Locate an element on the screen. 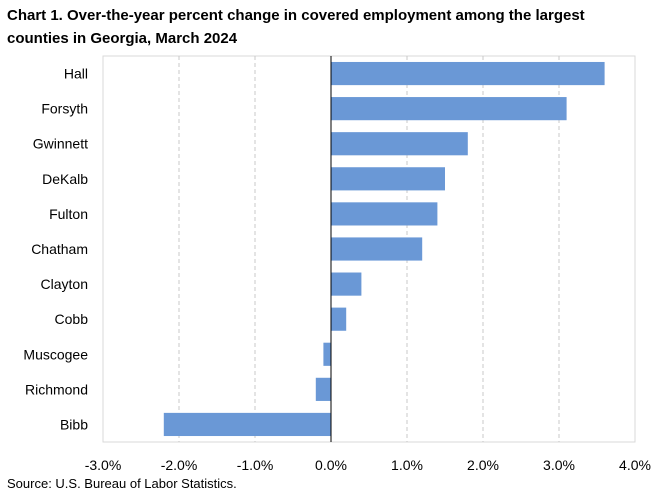 Image resolution: width=660 pixels, height=492 pixels. x-tick-label: -3.0% is located at coordinates (103, 465).